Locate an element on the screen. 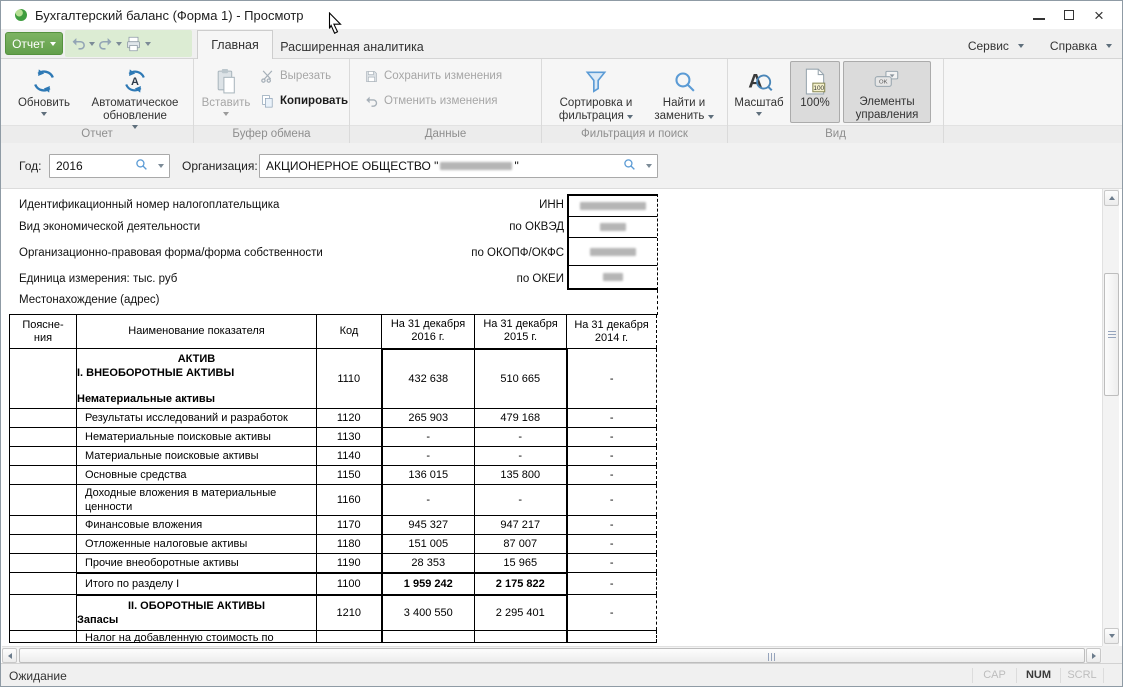  service-menu: Сервис is located at coordinates (996, 46).